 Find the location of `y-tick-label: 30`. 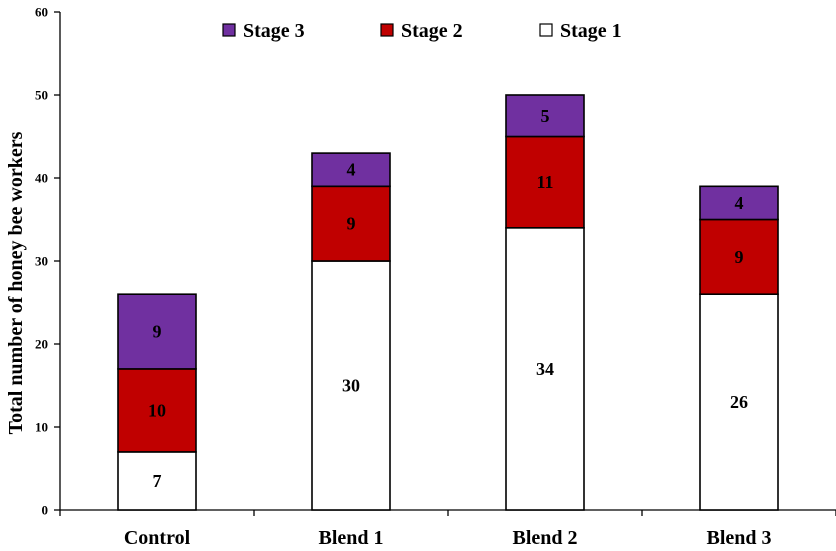

y-tick-label: 30 is located at coordinates (41, 261).